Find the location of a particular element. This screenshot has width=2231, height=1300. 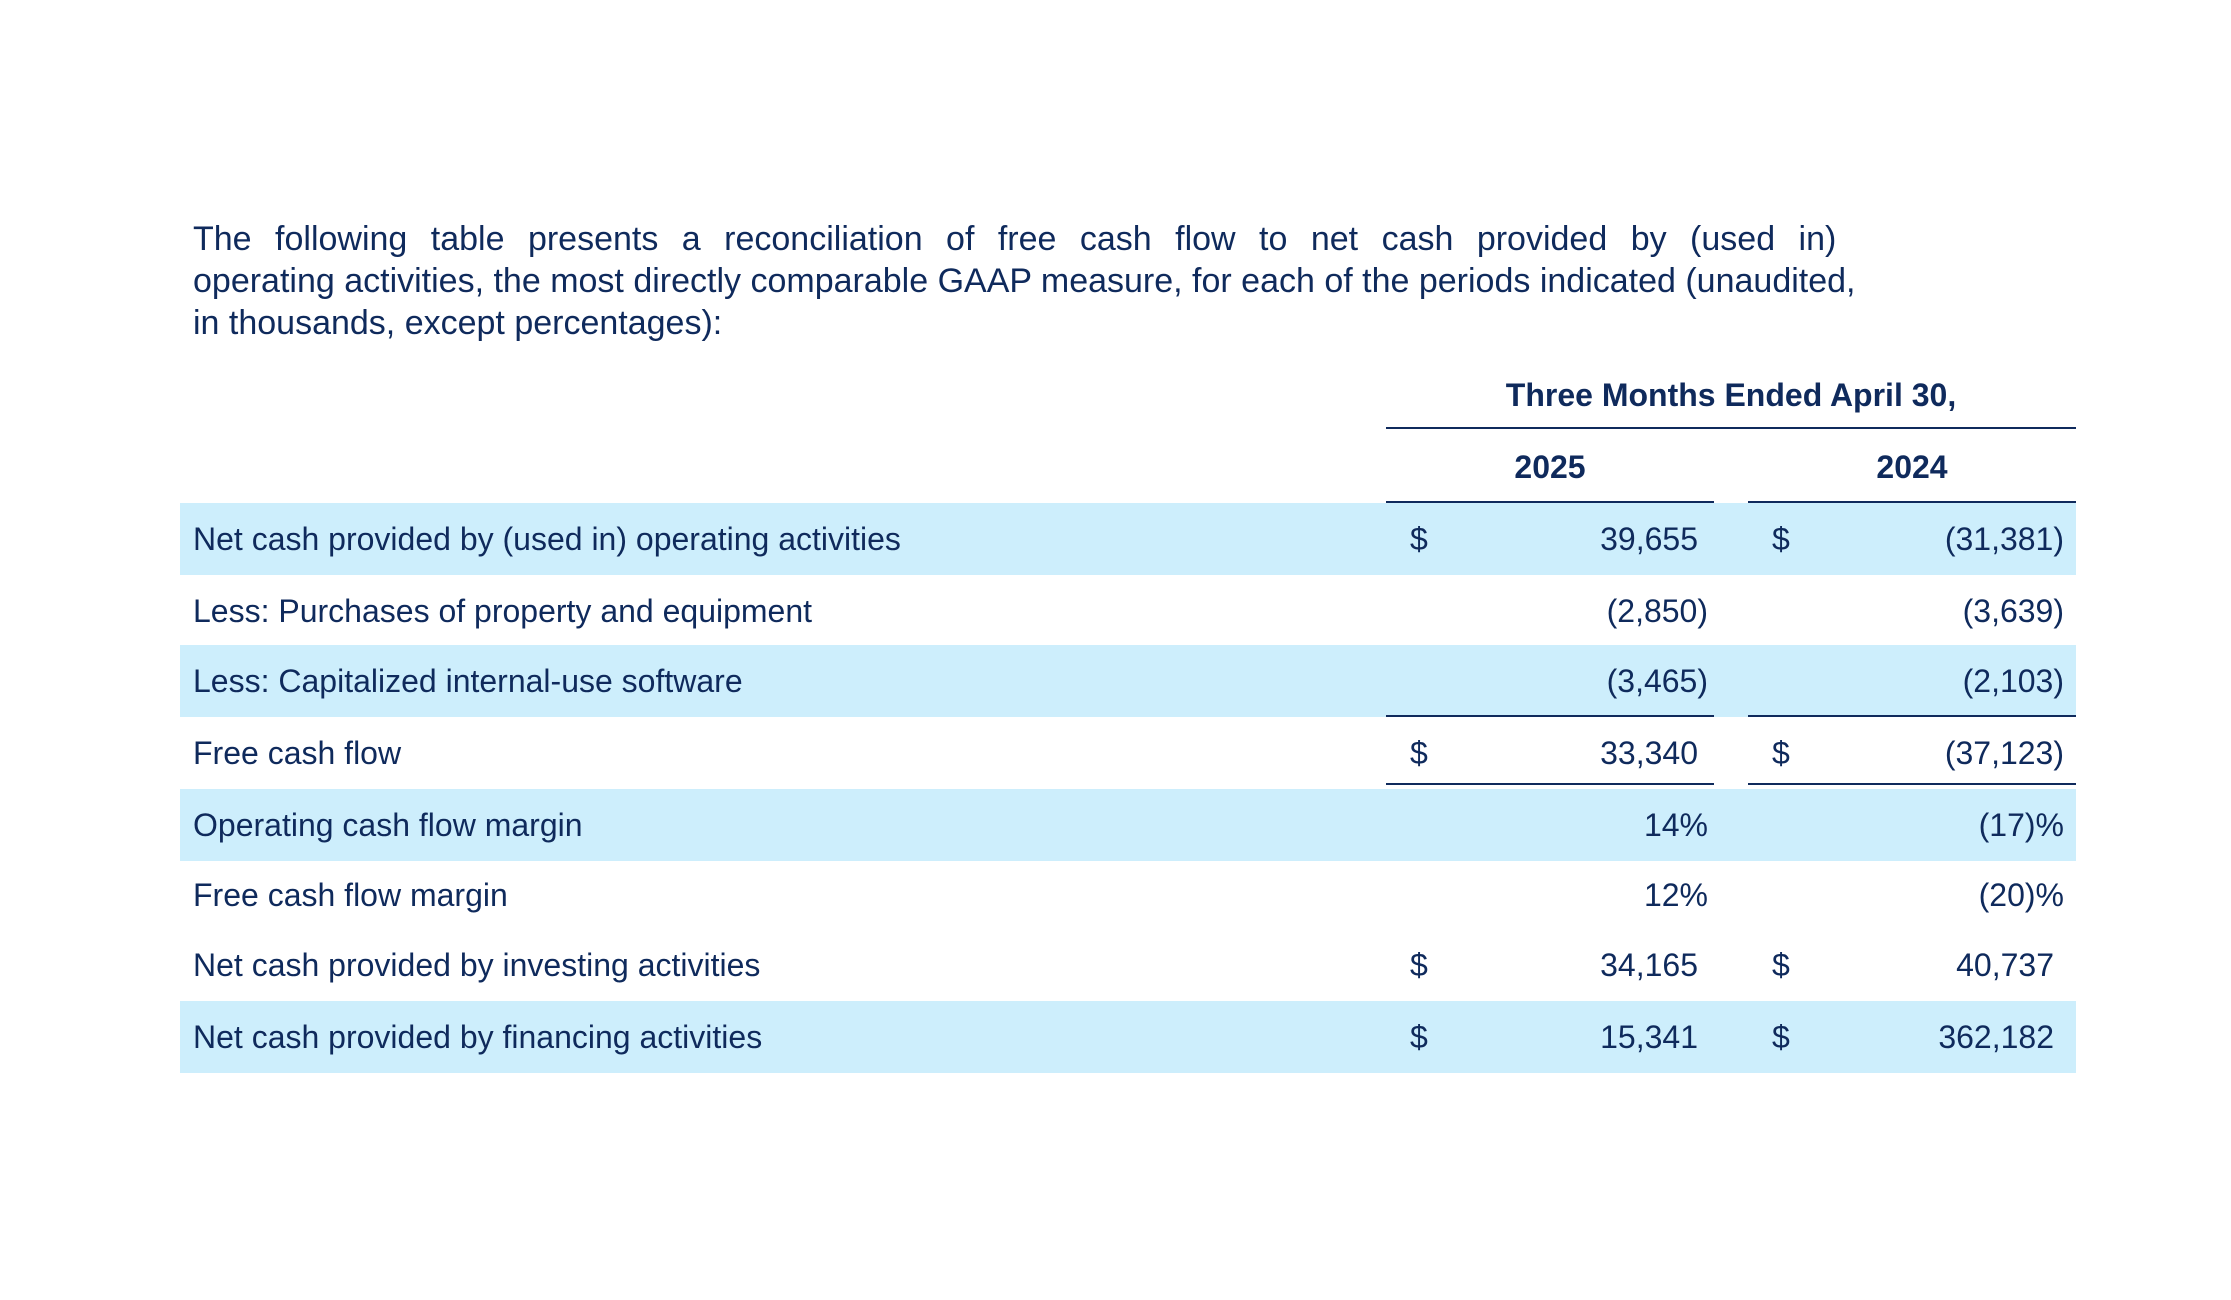

value-2025: 39,655 is located at coordinates (1649, 539).